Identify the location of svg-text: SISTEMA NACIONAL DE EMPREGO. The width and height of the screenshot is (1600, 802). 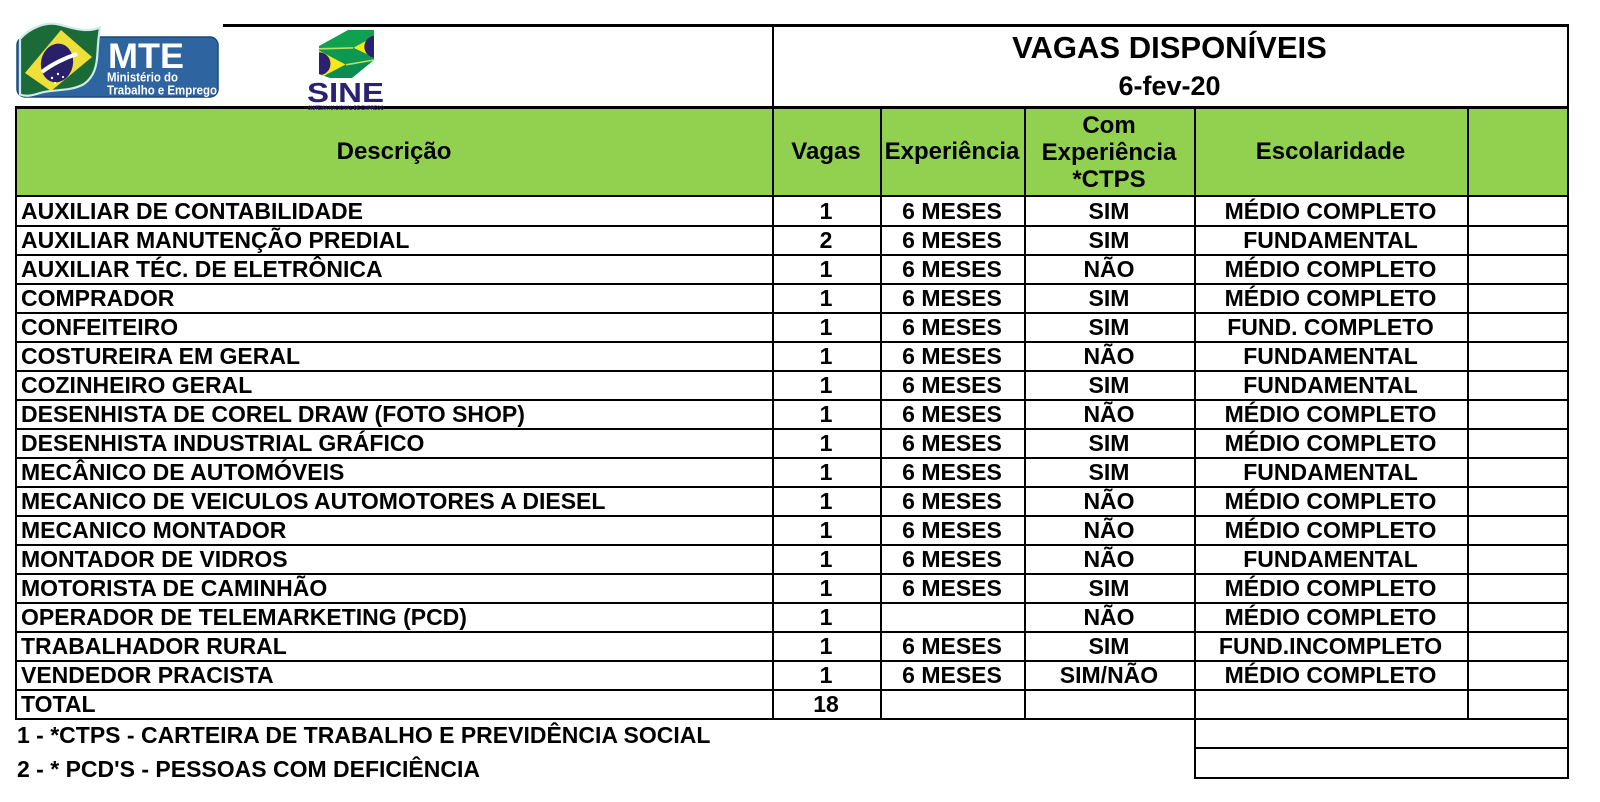
(346, 109).